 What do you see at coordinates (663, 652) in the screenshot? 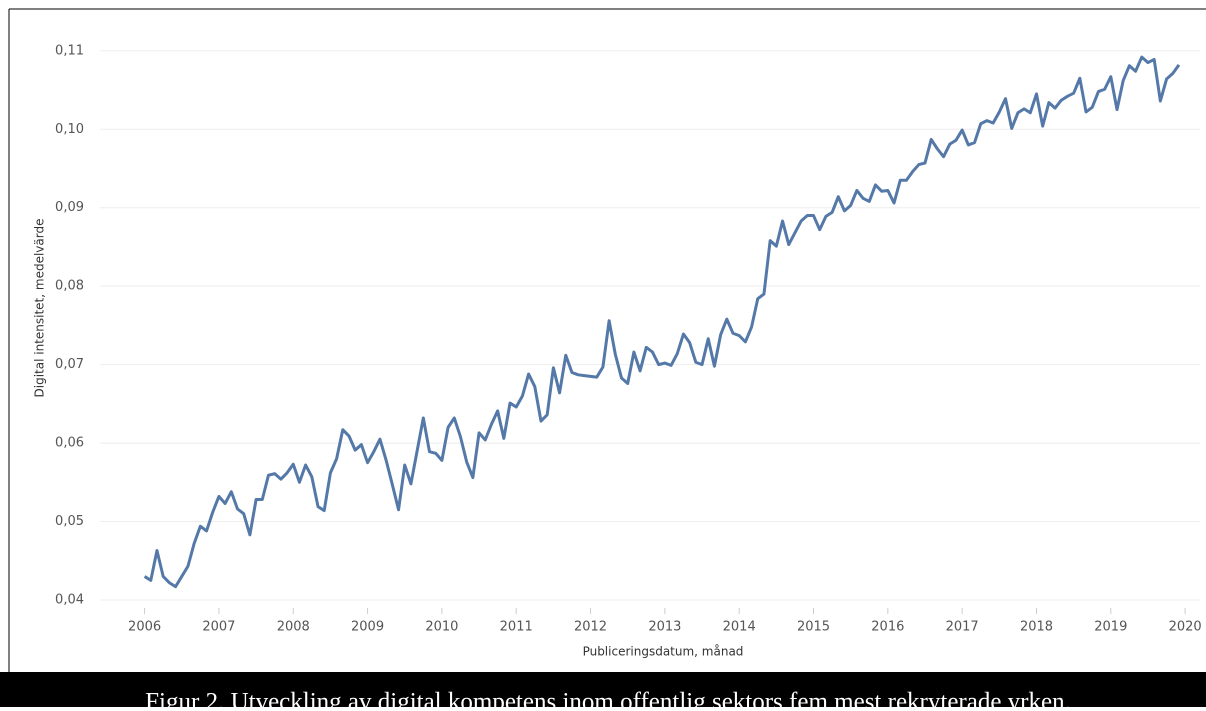
I see `x-axis-title: Publiceringsdatum, månad` at bounding box center [663, 652].